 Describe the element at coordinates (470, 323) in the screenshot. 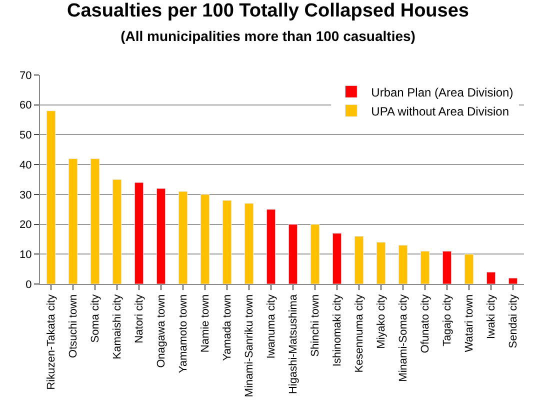

I see `x-tick-label: Watari town` at that location.